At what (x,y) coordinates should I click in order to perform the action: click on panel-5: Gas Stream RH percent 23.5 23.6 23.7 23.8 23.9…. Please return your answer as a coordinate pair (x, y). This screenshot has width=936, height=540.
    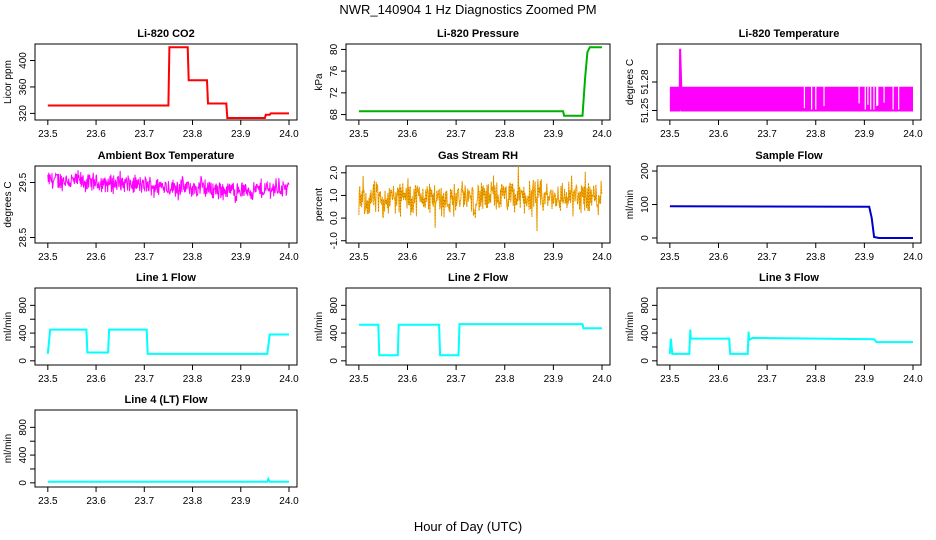
    Looking at the image, I should click on (463, 206).